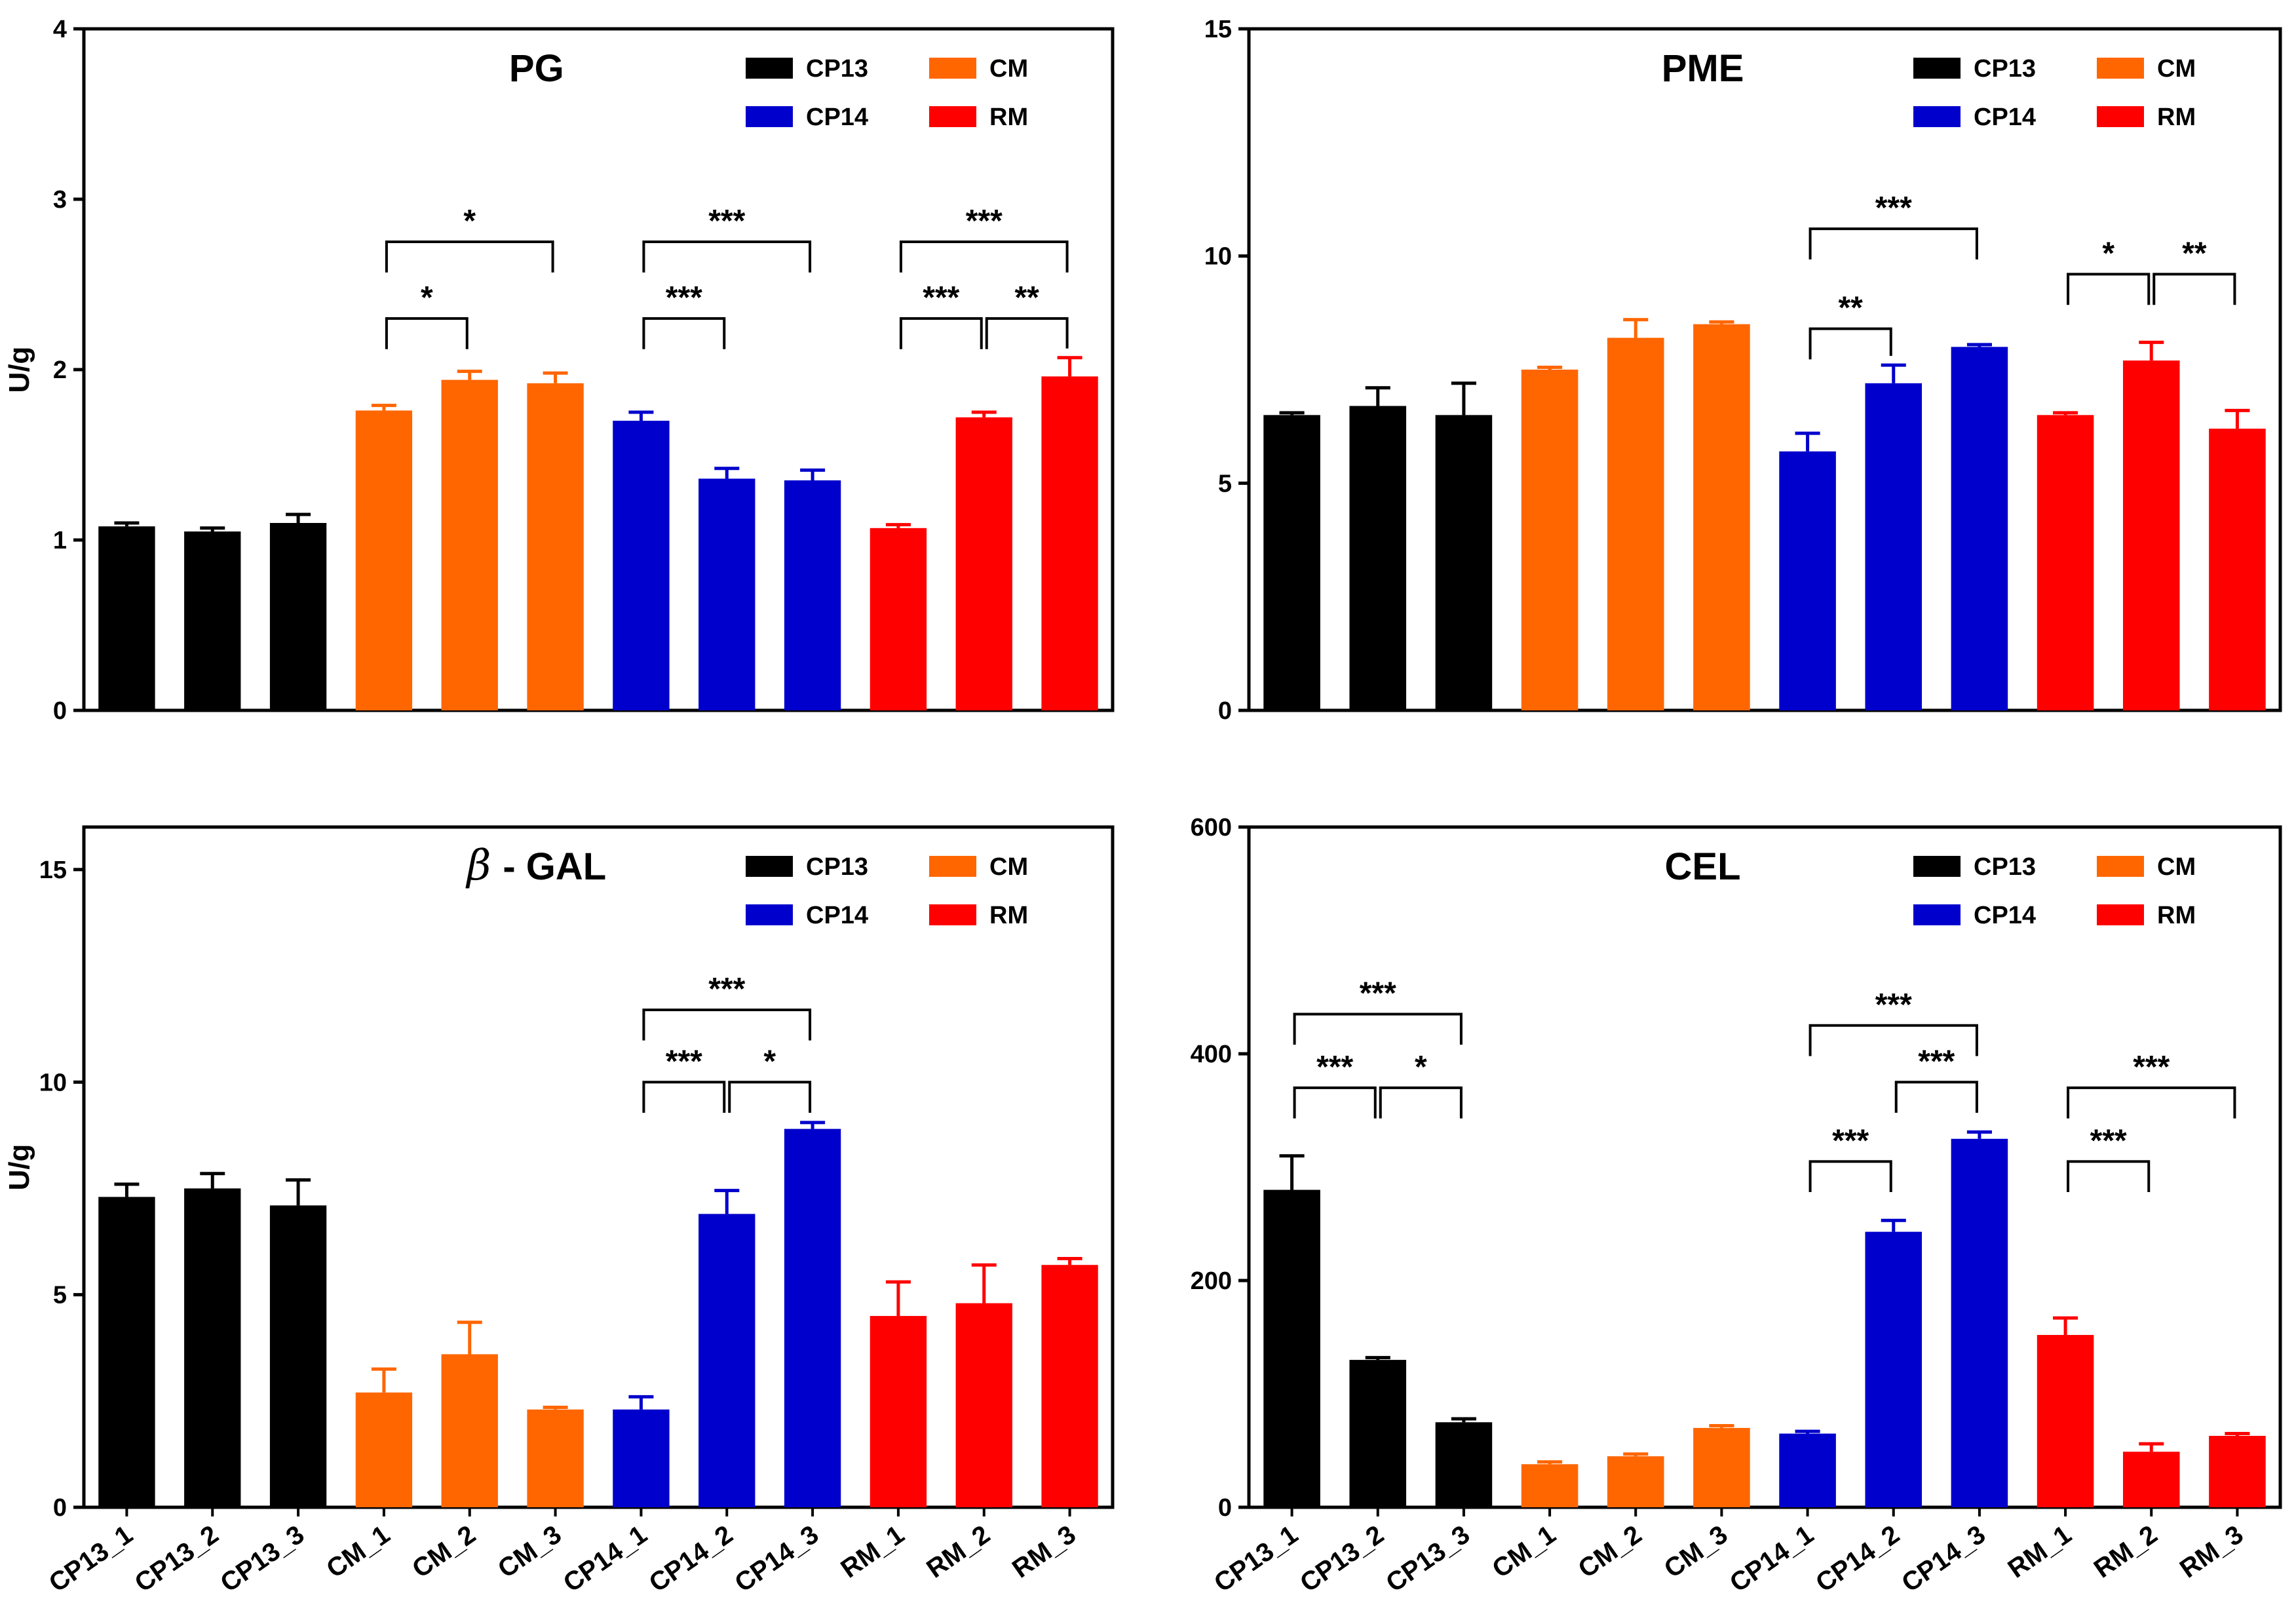  I want to click on title-text: PME, so click(1703, 68).